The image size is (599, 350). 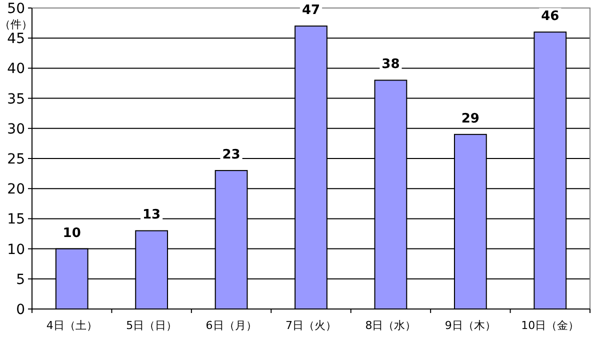 What do you see at coordinates (16, 69) in the screenshot?
I see `y-tick-label: 40` at bounding box center [16, 69].